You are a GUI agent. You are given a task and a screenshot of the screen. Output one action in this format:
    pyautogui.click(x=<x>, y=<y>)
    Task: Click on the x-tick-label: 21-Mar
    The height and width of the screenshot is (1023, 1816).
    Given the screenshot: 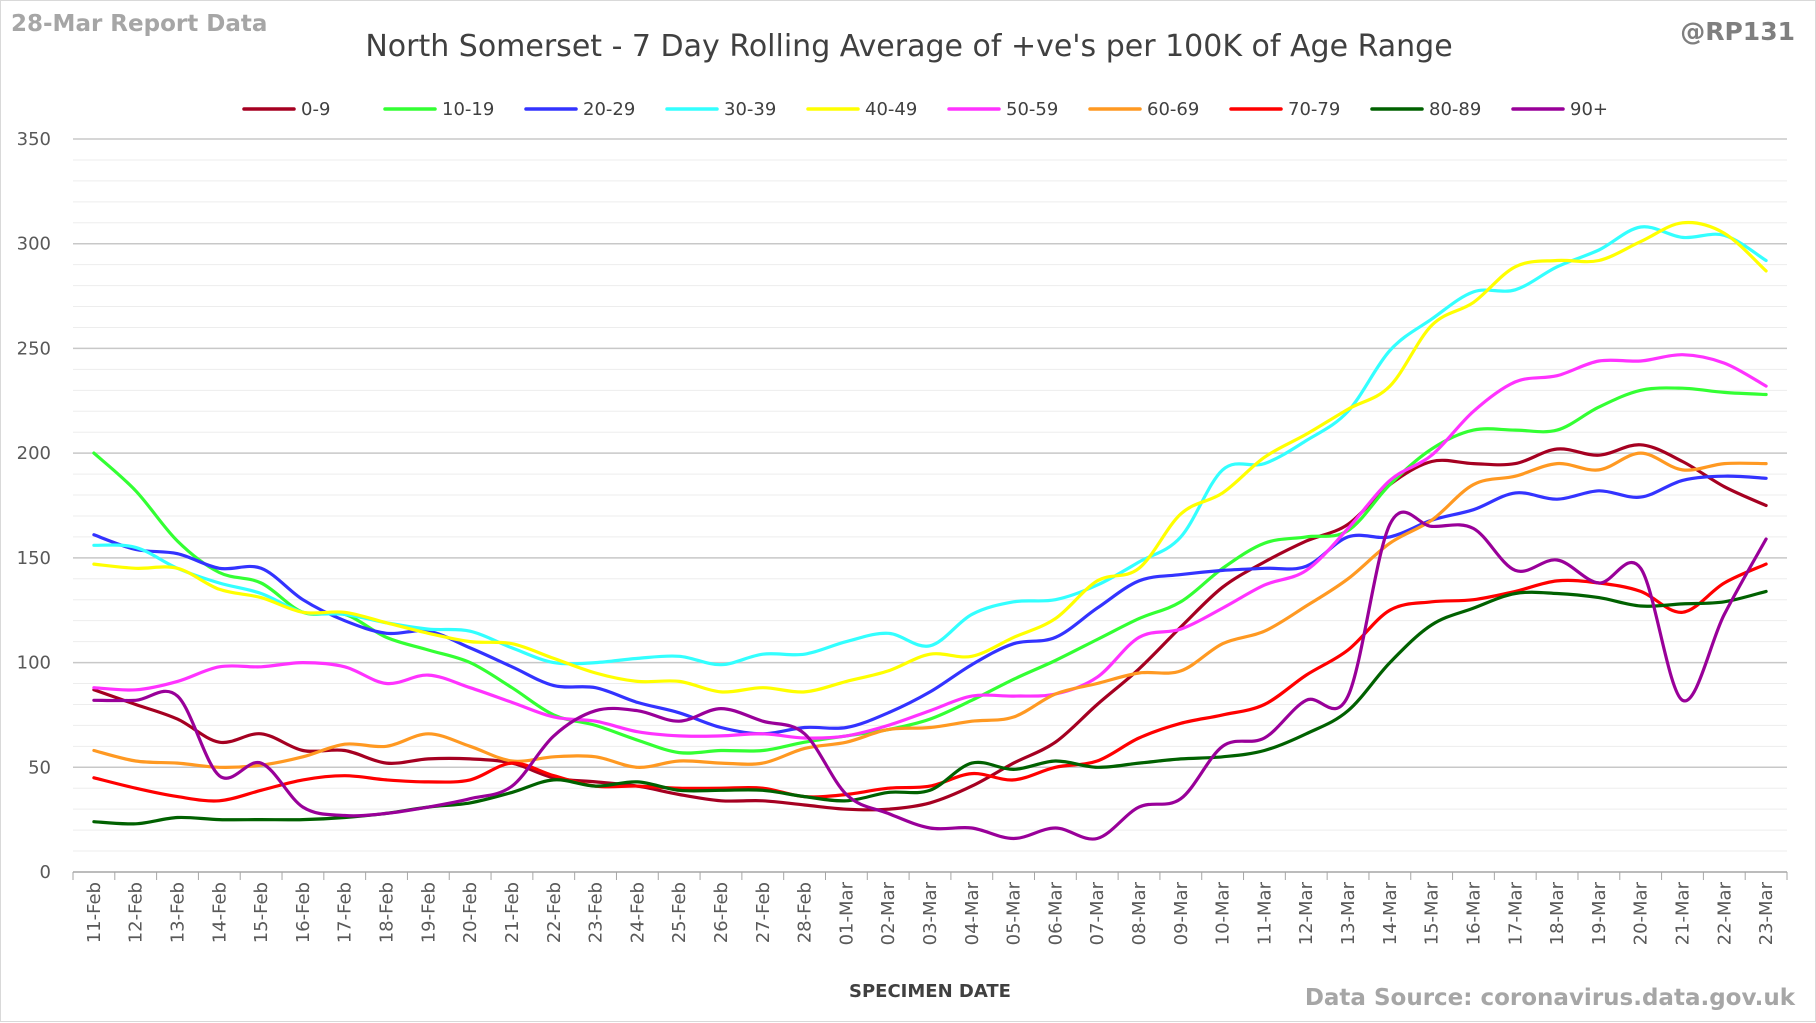 What is the action you would take?
    pyautogui.click(x=1682, y=913)
    